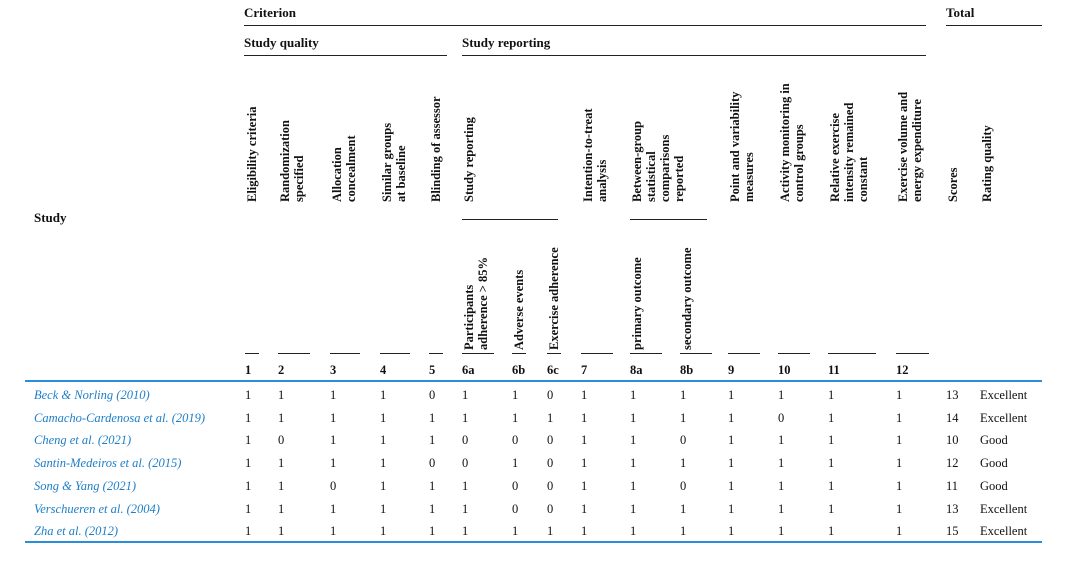  What do you see at coordinates (50, 217) in the screenshot?
I see `study-column-header: Study` at bounding box center [50, 217].